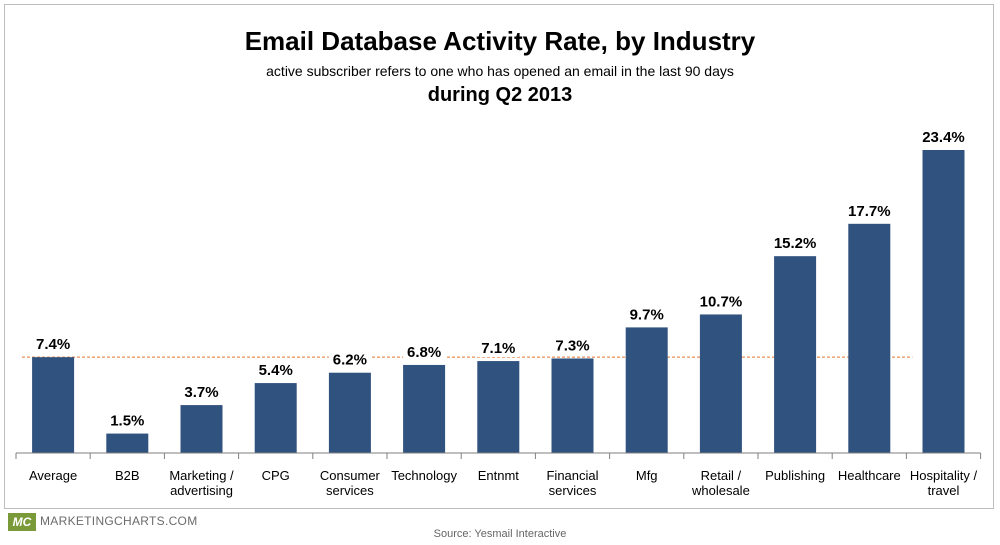 Image resolution: width=1000 pixels, height=545 pixels. Describe the element at coordinates (127, 475) in the screenshot. I see `category-label: B2B` at that location.